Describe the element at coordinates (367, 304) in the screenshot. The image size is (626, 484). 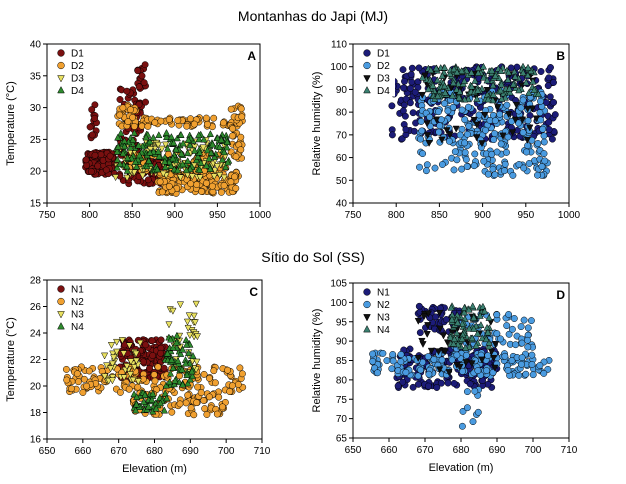
I see `legend-marker-n2` at that location.